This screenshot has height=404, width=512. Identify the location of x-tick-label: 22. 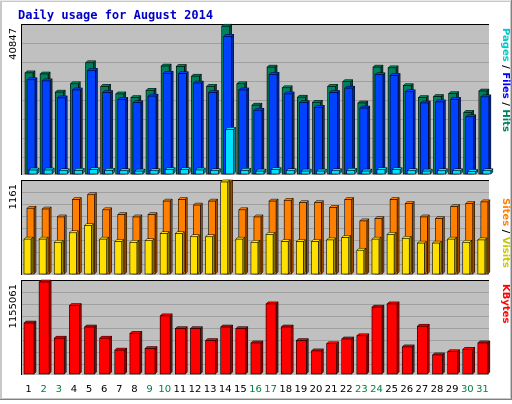
(346, 389).